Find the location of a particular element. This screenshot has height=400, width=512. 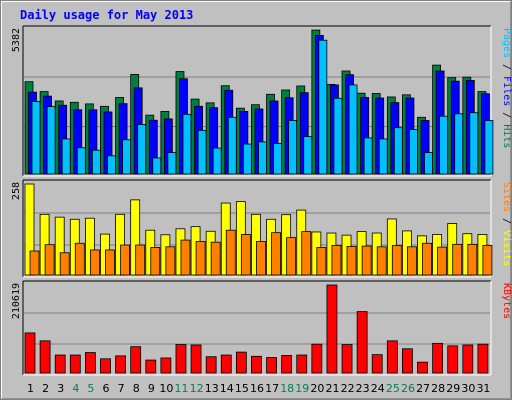

x-tick-label-day-19: 19 is located at coordinates (302, 388).